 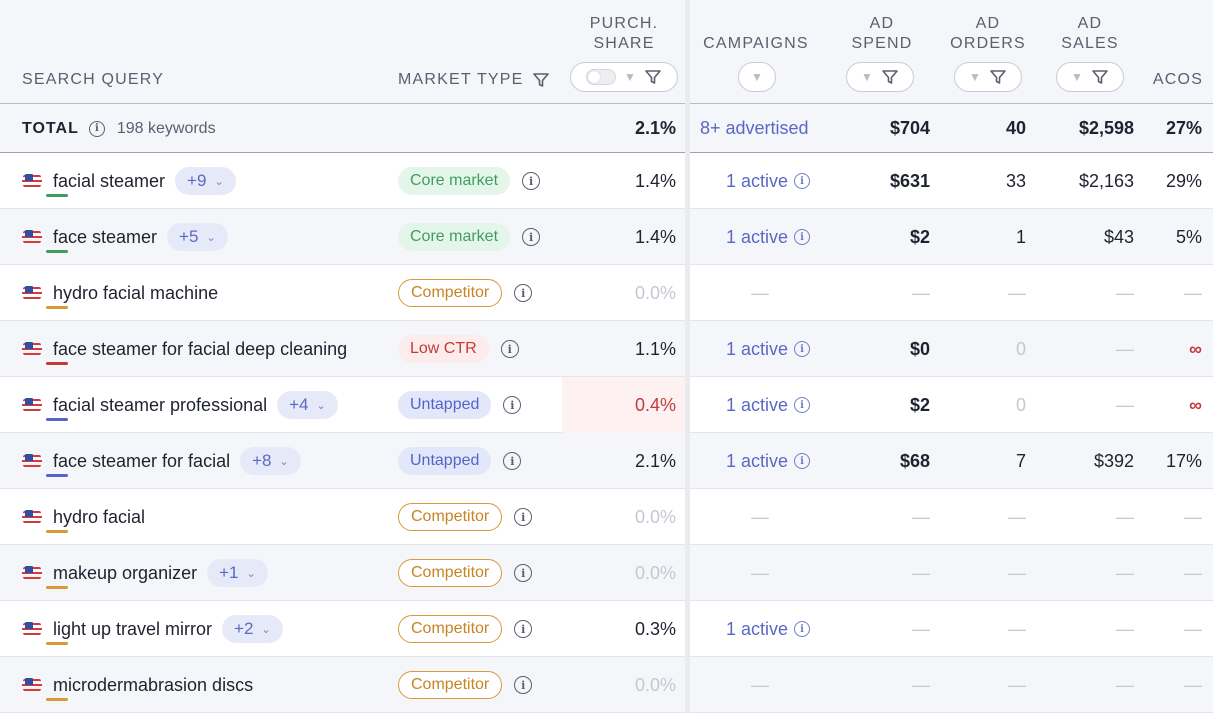 I want to click on search-query-text: facial steamer, so click(x=109, y=180).